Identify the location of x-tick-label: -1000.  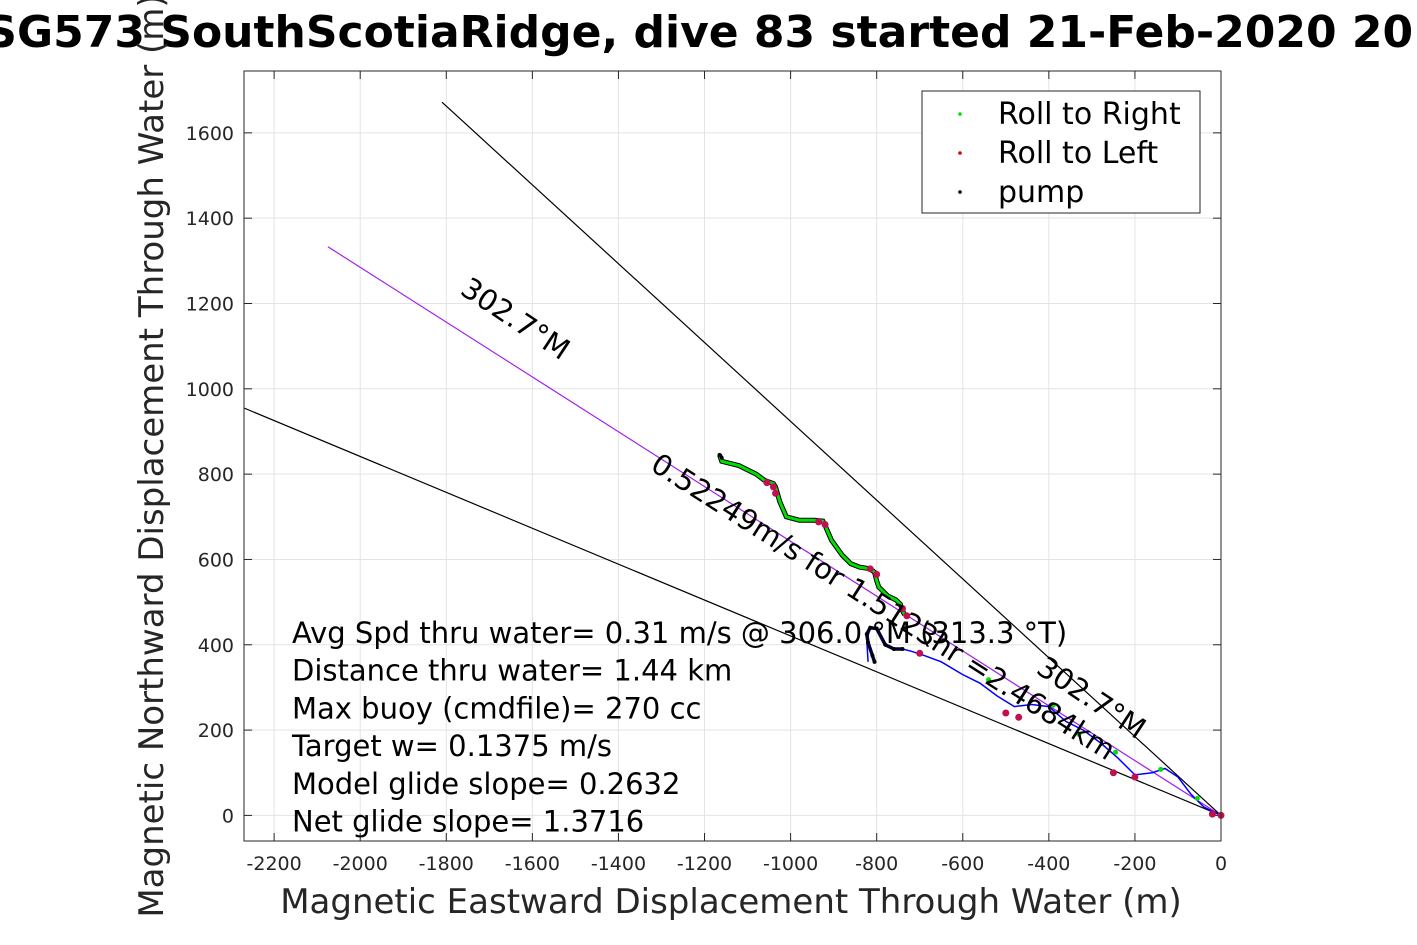
(790, 864).